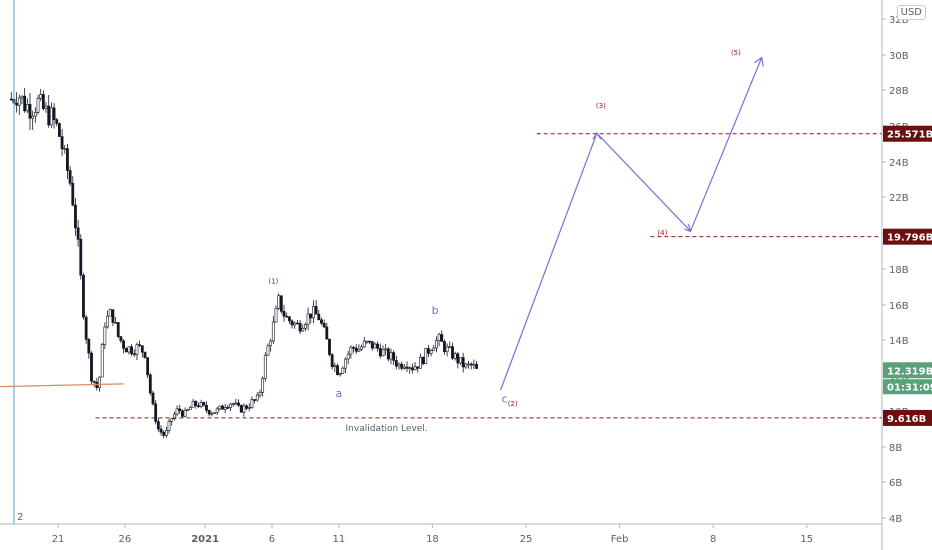 This screenshot has height=550, width=932. What do you see at coordinates (432, 539) in the screenshot?
I see `x-tick-label: 18` at bounding box center [432, 539].